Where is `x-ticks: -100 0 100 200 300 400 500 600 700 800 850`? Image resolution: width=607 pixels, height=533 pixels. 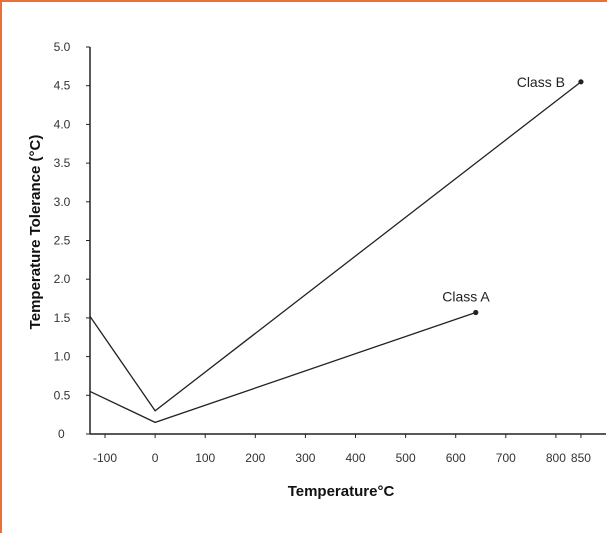 x-ticks: -100 0 100 200 300 400 500 600 700 800 850 is located at coordinates (342, 449).